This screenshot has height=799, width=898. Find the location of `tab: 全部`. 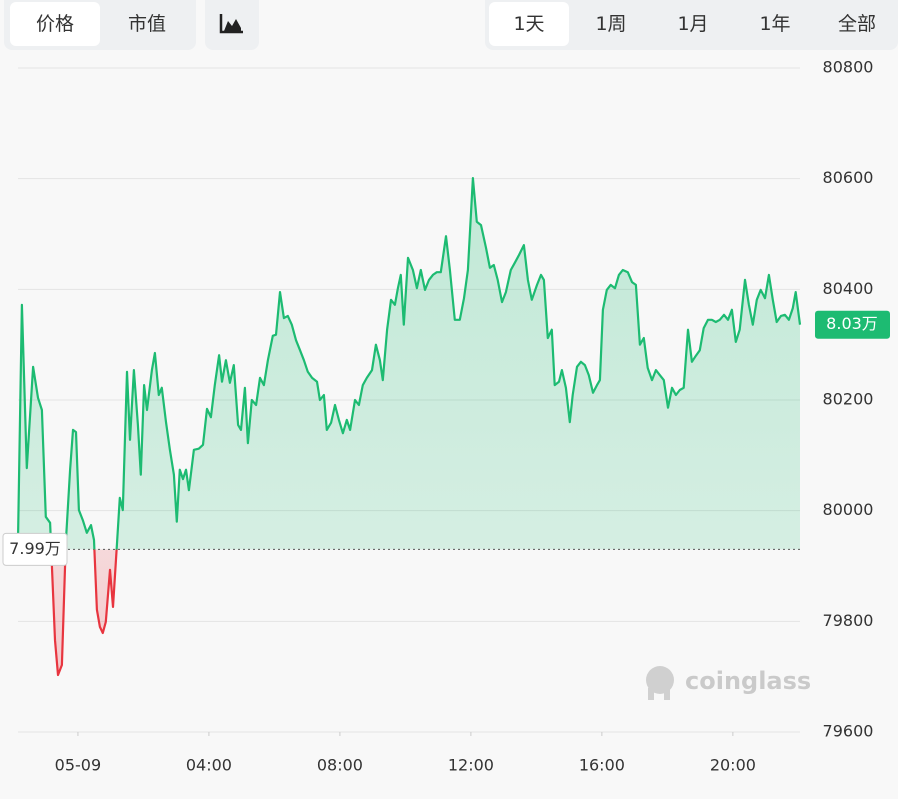

tab: 全部 is located at coordinates (856, 24).